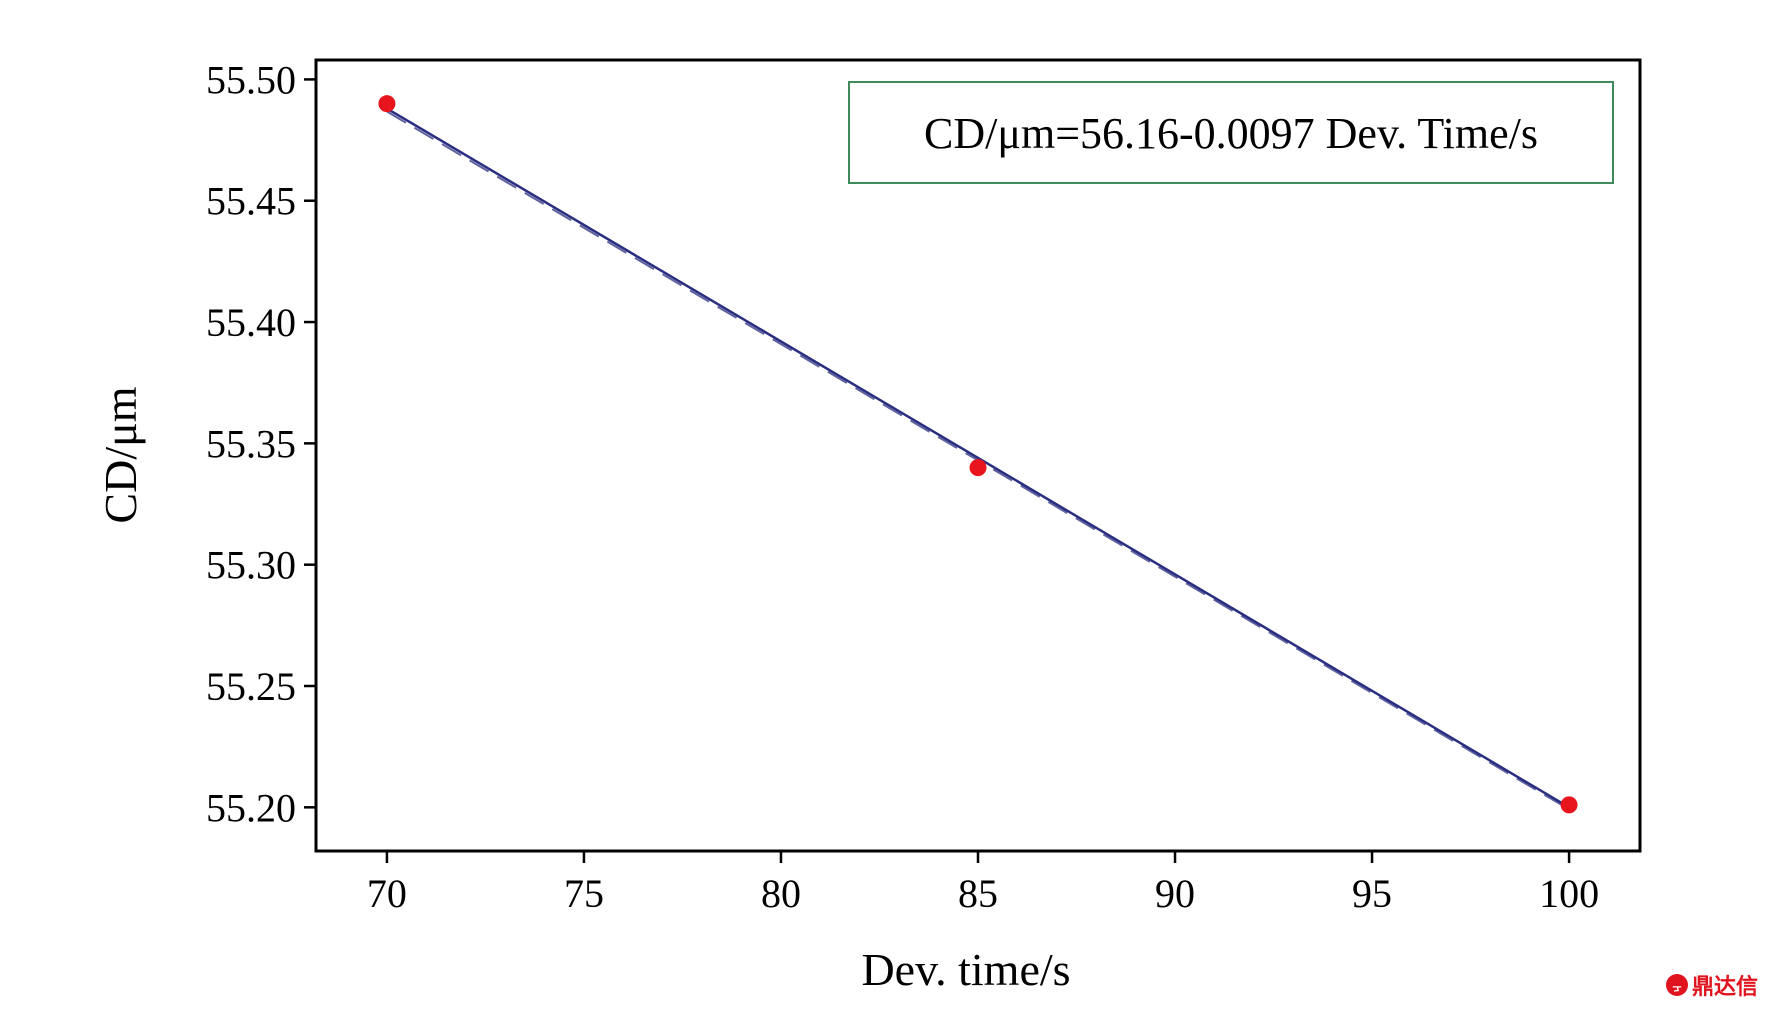  Describe the element at coordinates (251, 322) in the screenshot. I see `y-tick-label: 55.40` at that location.